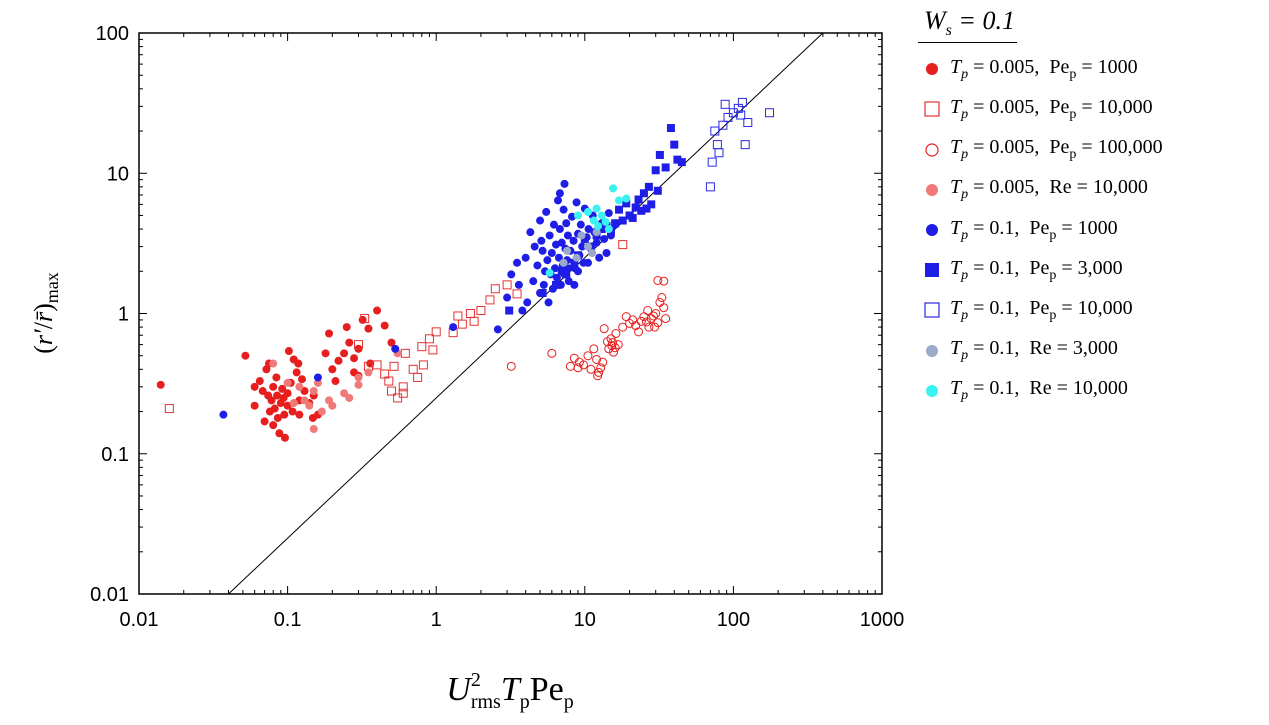 This screenshot has height=725, width=1269. What do you see at coordinates (109, 595) in the screenshot?
I see `y-tick-label: 0.01` at bounding box center [109, 595].